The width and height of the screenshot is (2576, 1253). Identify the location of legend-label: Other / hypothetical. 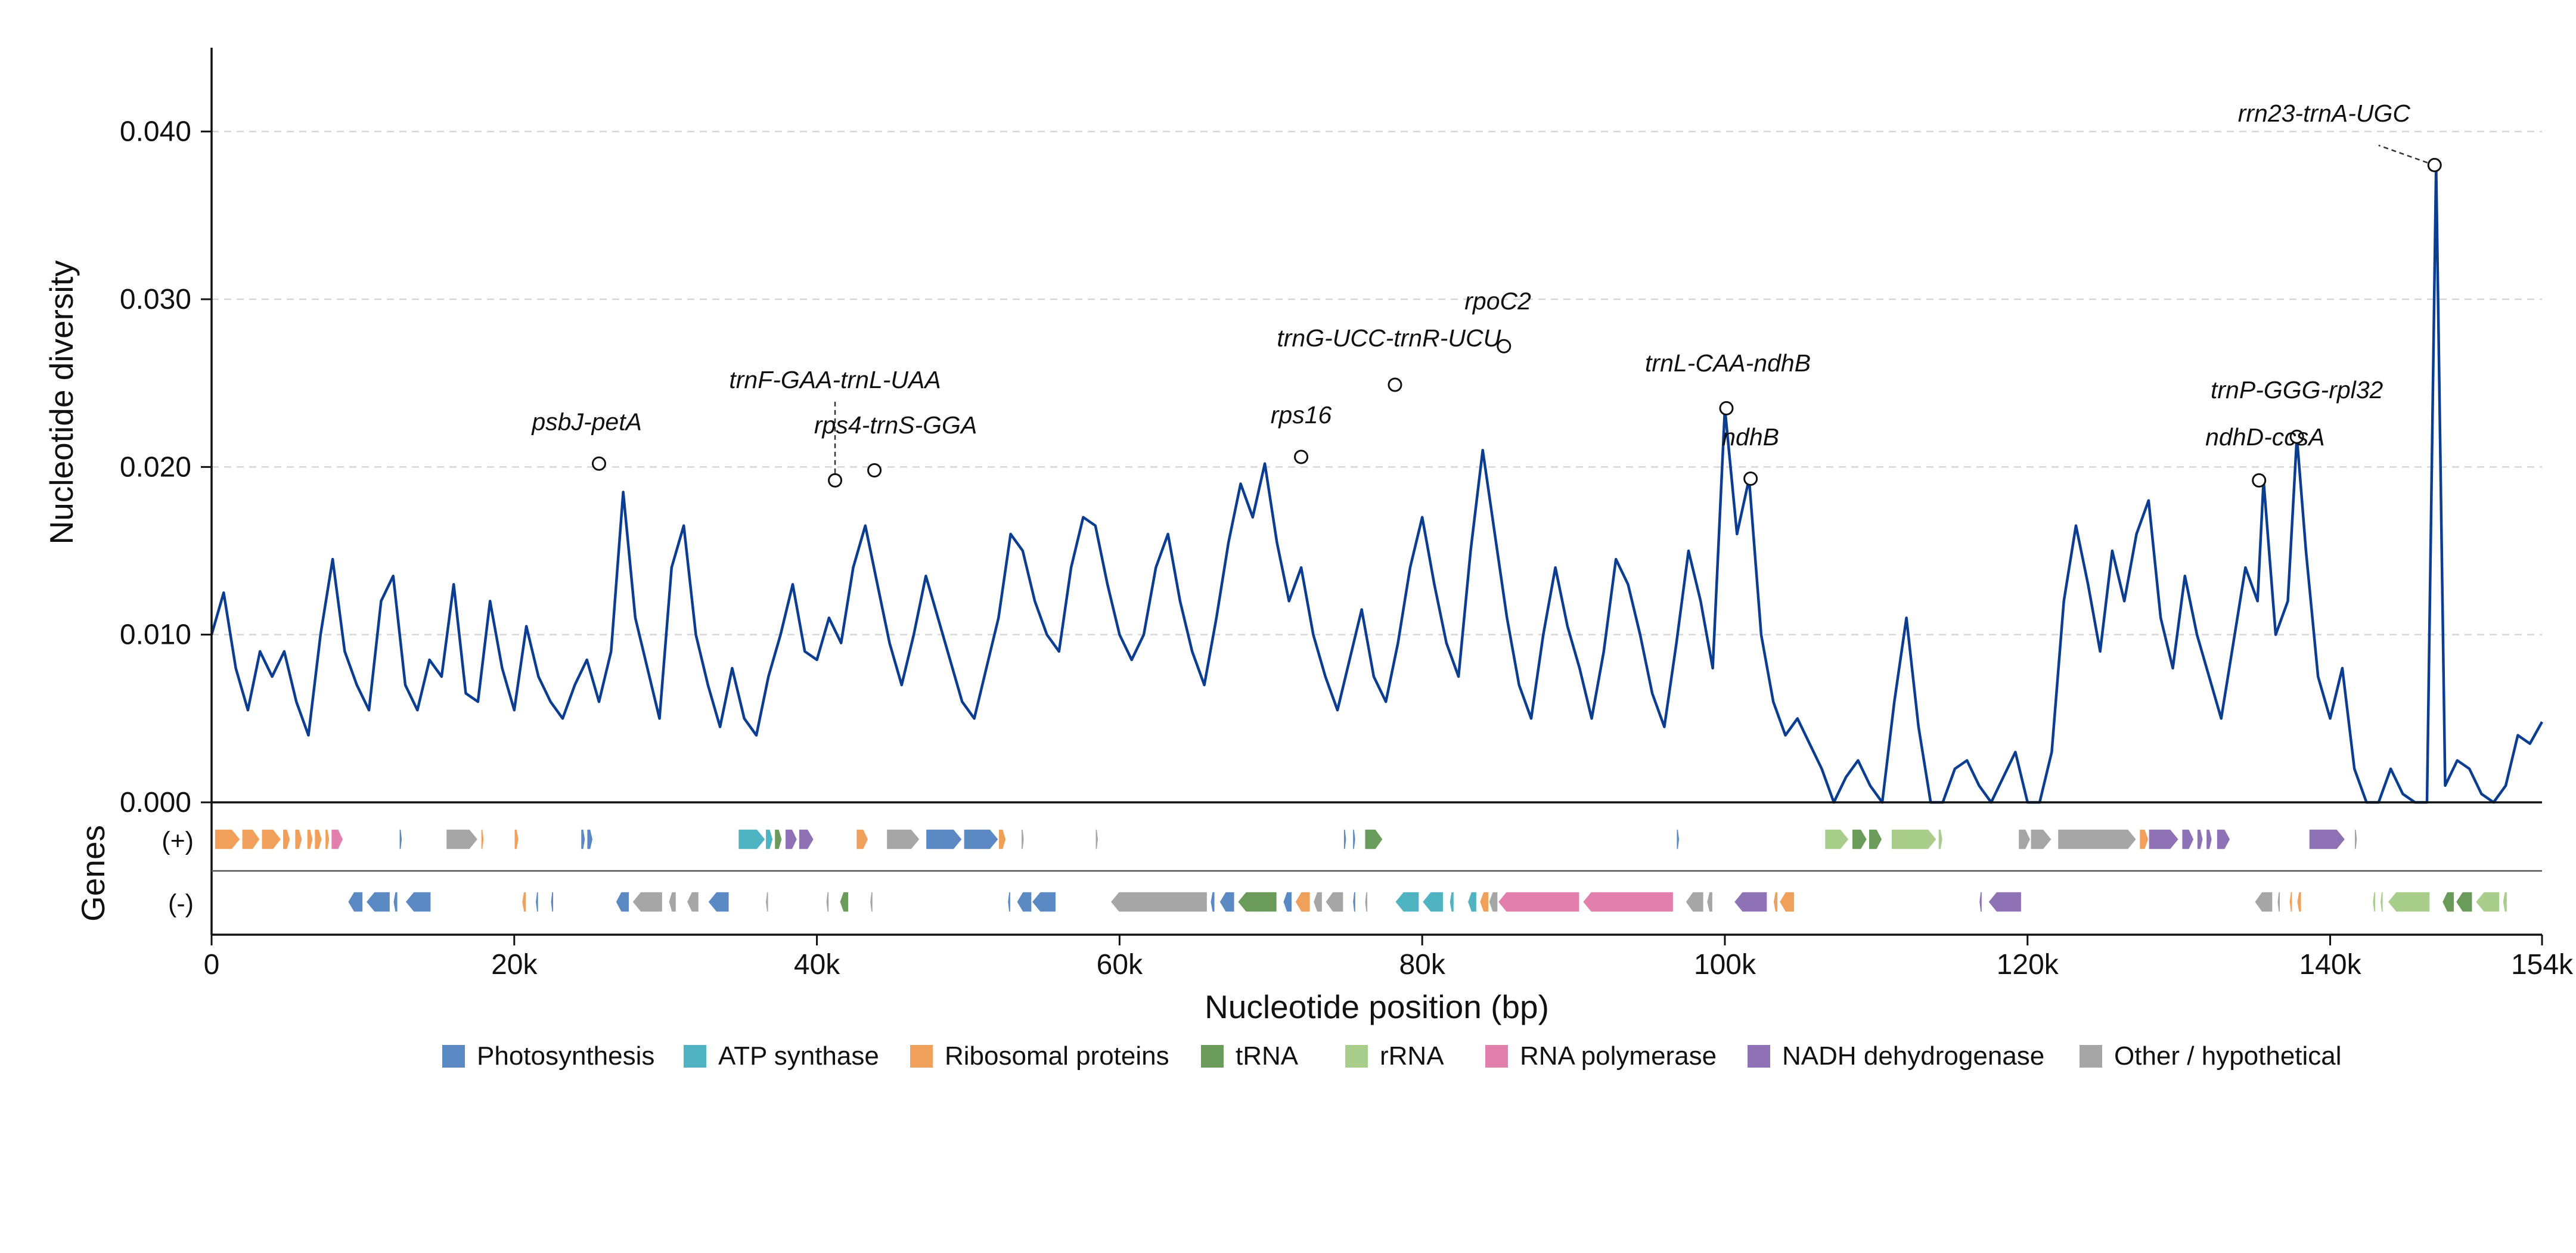
(2228, 1056).